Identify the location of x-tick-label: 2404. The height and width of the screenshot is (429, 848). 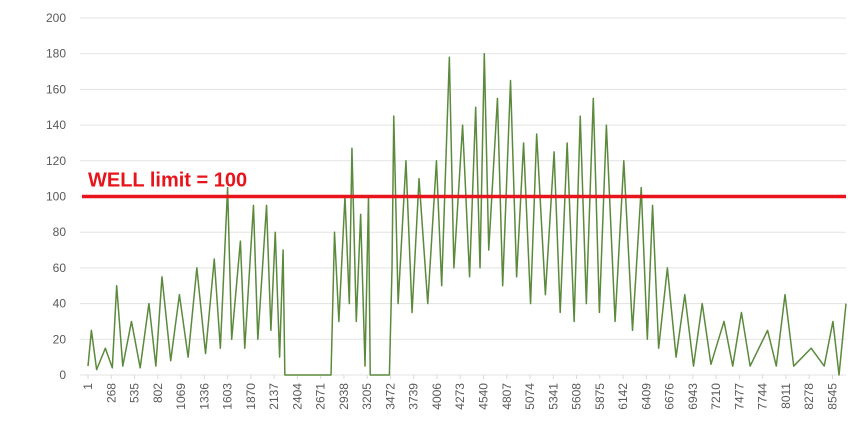
(297, 396).